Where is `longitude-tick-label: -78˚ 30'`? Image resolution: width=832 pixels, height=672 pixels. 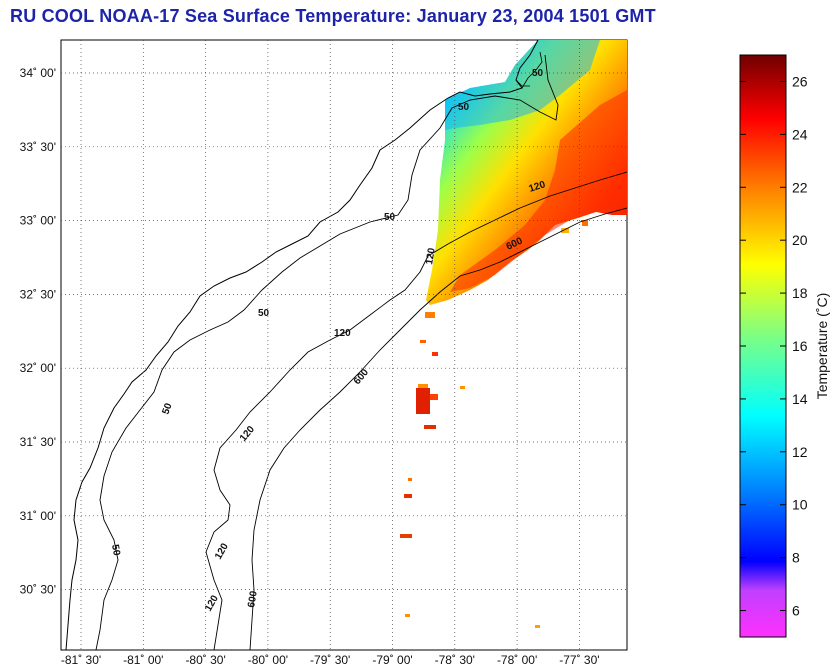
longitude-tick-label: -78˚ 30' is located at coordinates (455, 660).